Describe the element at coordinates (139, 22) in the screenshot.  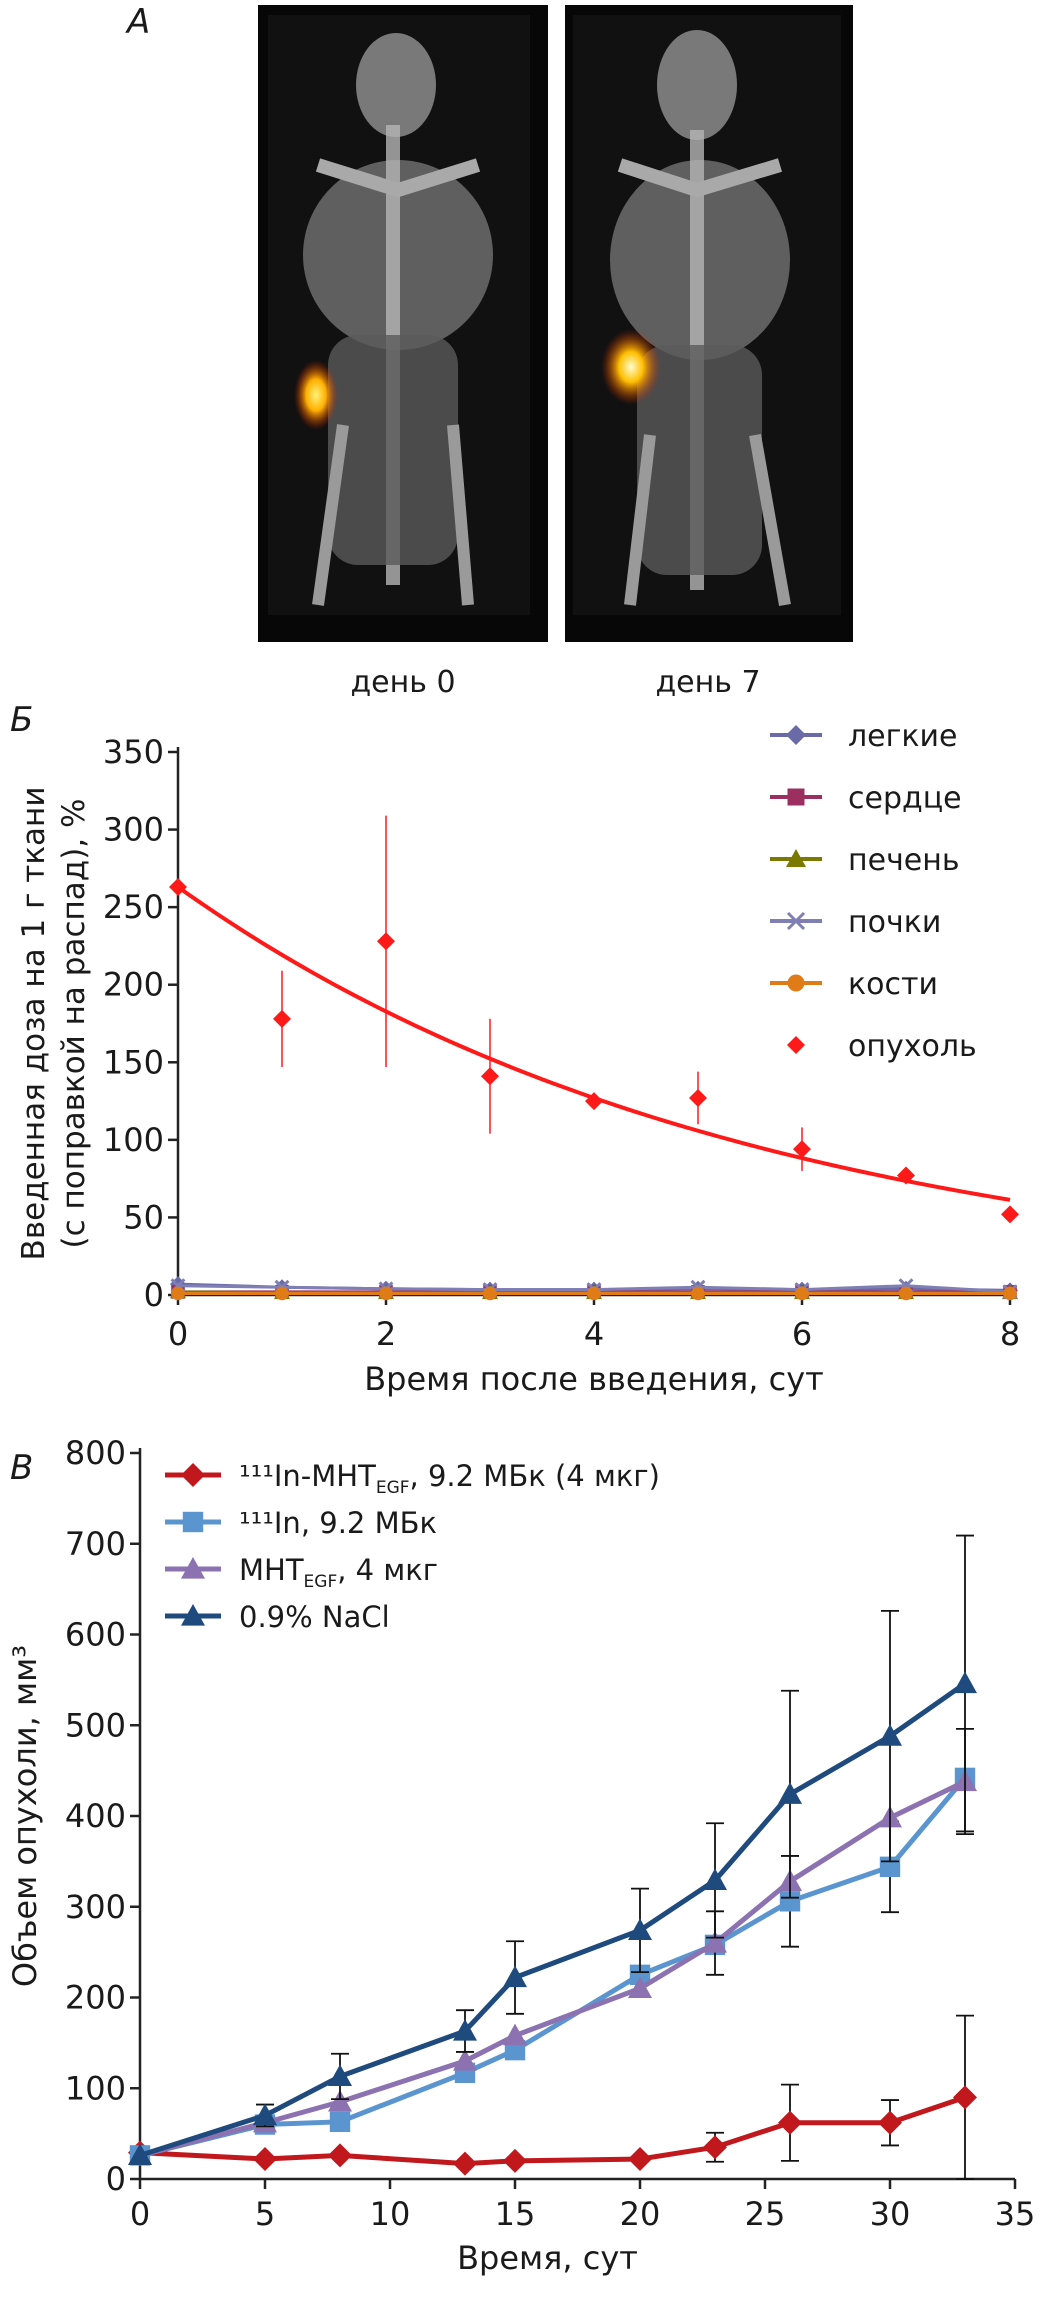
I see `panel-a-letter: А` at that location.